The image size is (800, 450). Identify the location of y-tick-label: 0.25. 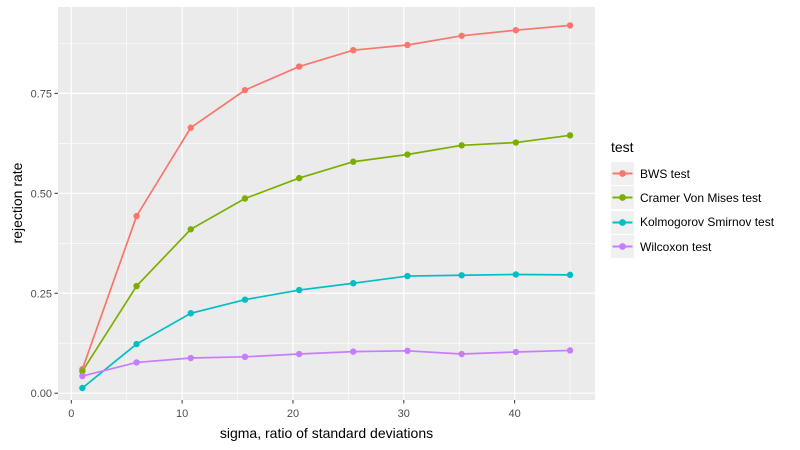
(41, 294).